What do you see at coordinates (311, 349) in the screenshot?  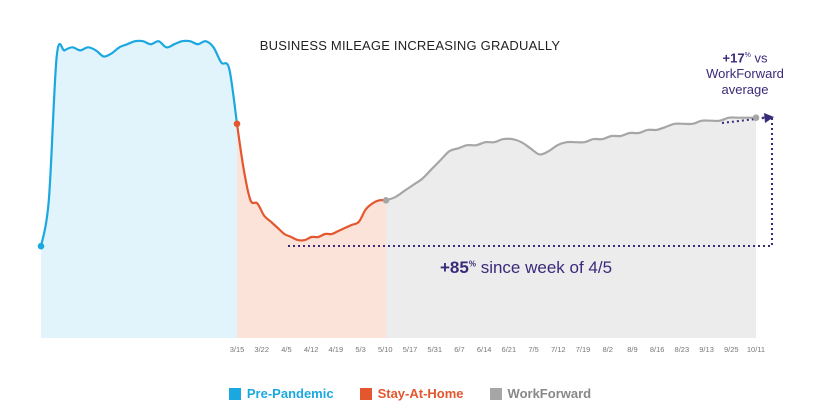 I see `x-tick-label: 4/12` at bounding box center [311, 349].